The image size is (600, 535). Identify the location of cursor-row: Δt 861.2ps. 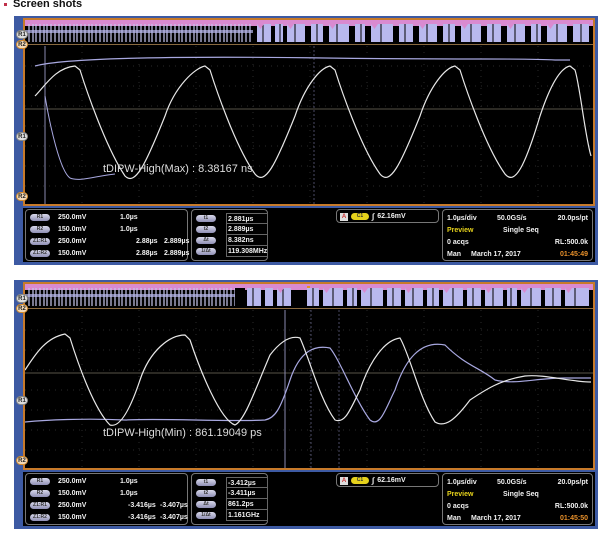
(232, 504).